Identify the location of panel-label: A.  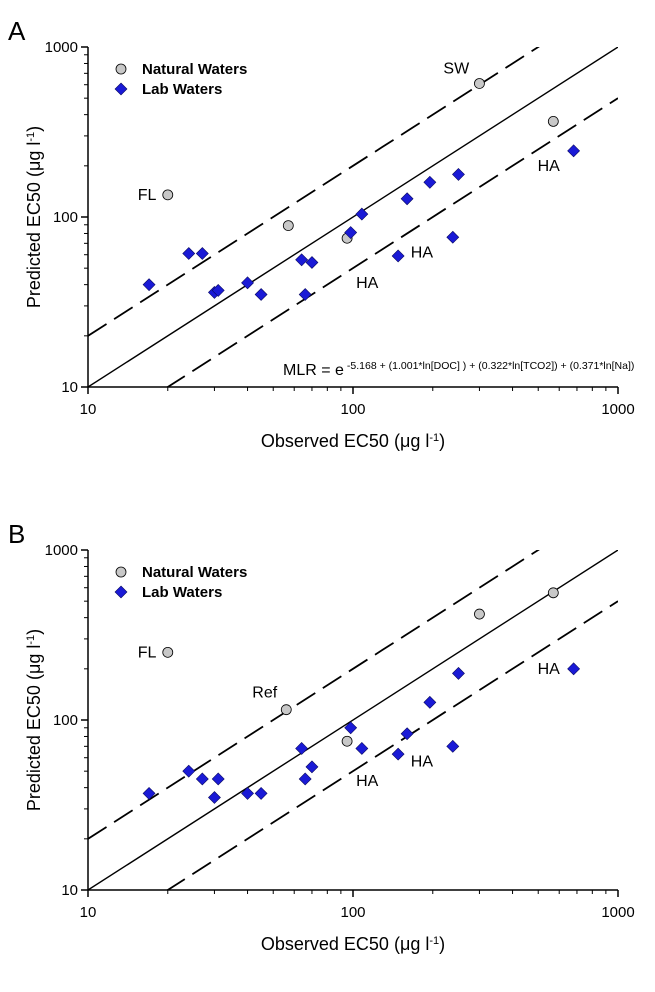
(17, 31).